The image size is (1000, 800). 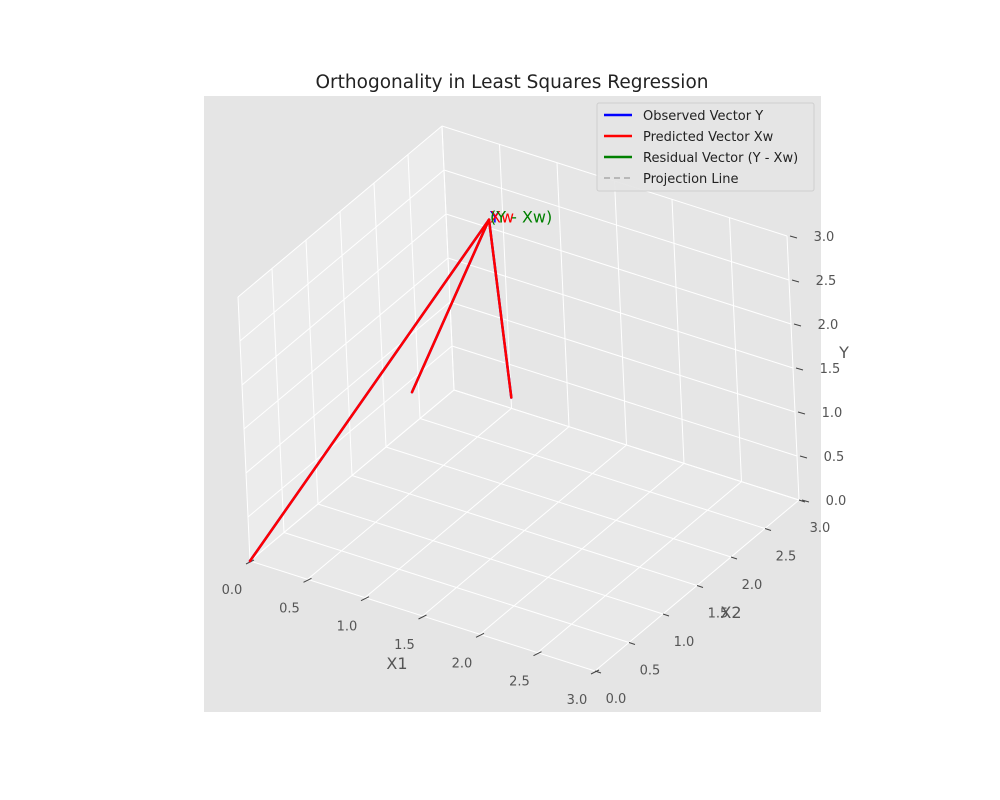 What do you see at coordinates (519, 682) in the screenshot?
I see `x-tick-label: 2.5` at bounding box center [519, 682].